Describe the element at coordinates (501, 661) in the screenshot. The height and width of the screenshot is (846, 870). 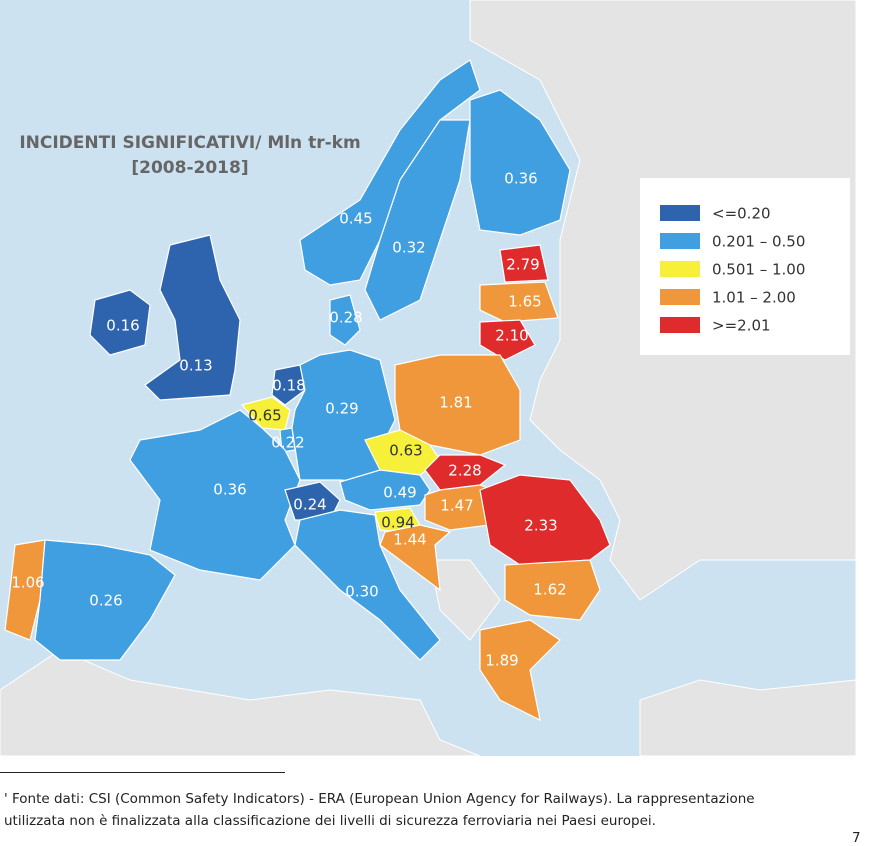
I see `region-label: 1.89` at that location.